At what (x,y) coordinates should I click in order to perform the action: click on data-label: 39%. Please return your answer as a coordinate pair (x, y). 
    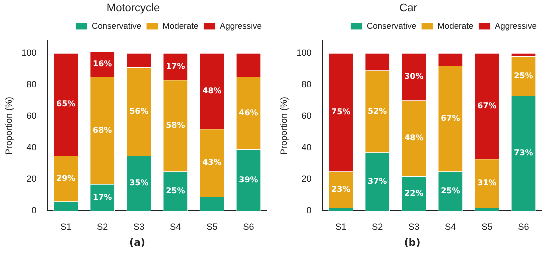
    Looking at the image, I should click on (248, 179).